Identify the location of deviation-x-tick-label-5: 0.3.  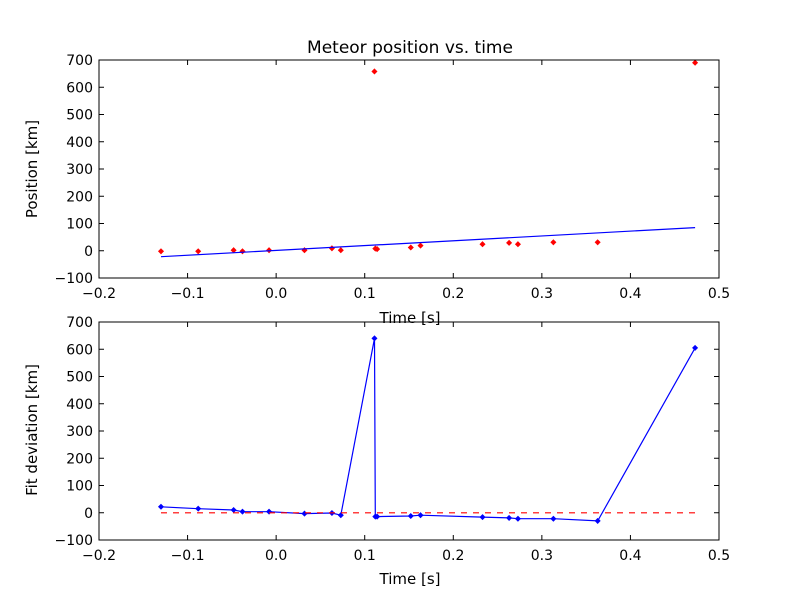
(542, 556).